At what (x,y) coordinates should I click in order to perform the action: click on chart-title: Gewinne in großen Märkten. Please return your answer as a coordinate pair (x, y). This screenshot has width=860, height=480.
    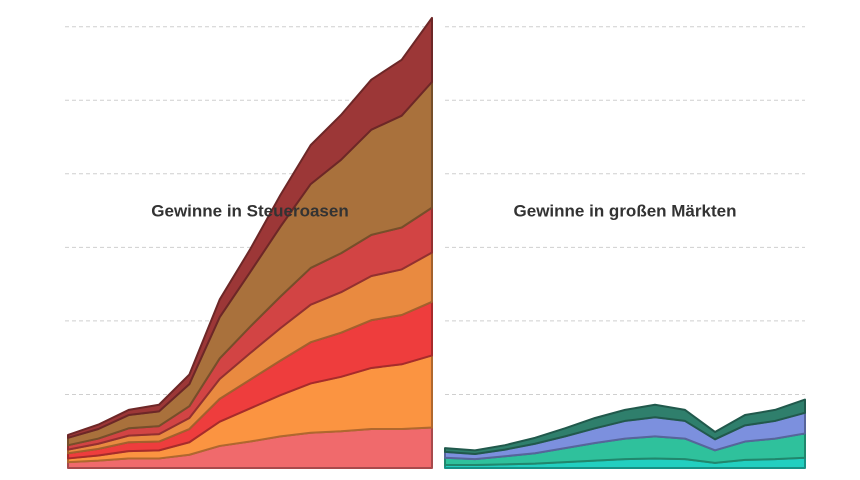
    Looking at the image, I should click on (625, 210).